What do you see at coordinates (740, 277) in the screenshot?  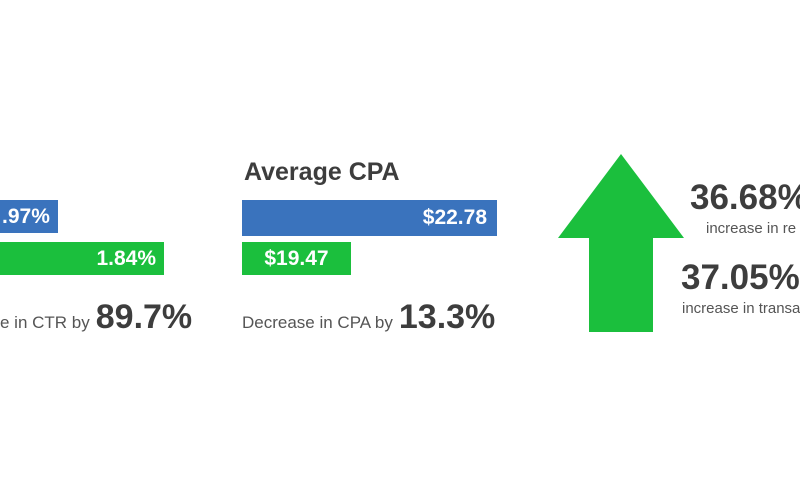 I see `stat-2-value: 37.05%` at bounding box center [740, 277].